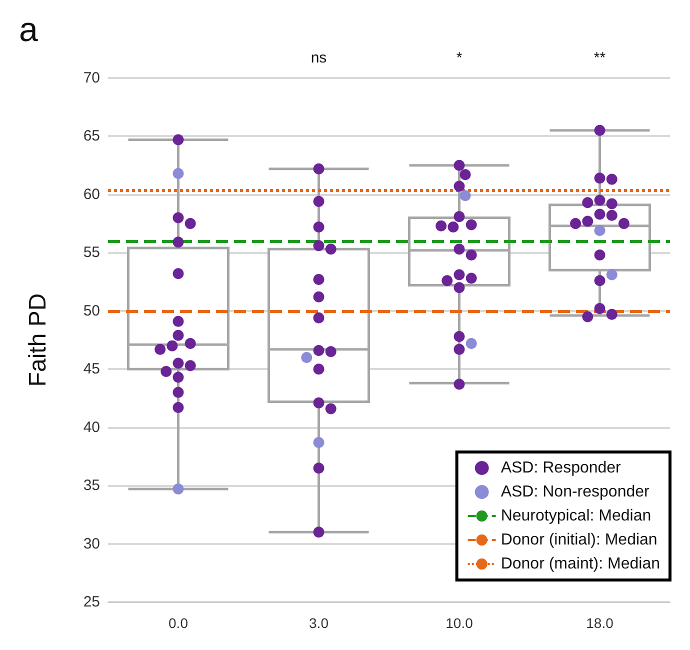 This screenshot has height=650, width=690. Describe the element at coordinates (319, 623) in the screenshot. I see `x-tick-label: 3.0` at that location.